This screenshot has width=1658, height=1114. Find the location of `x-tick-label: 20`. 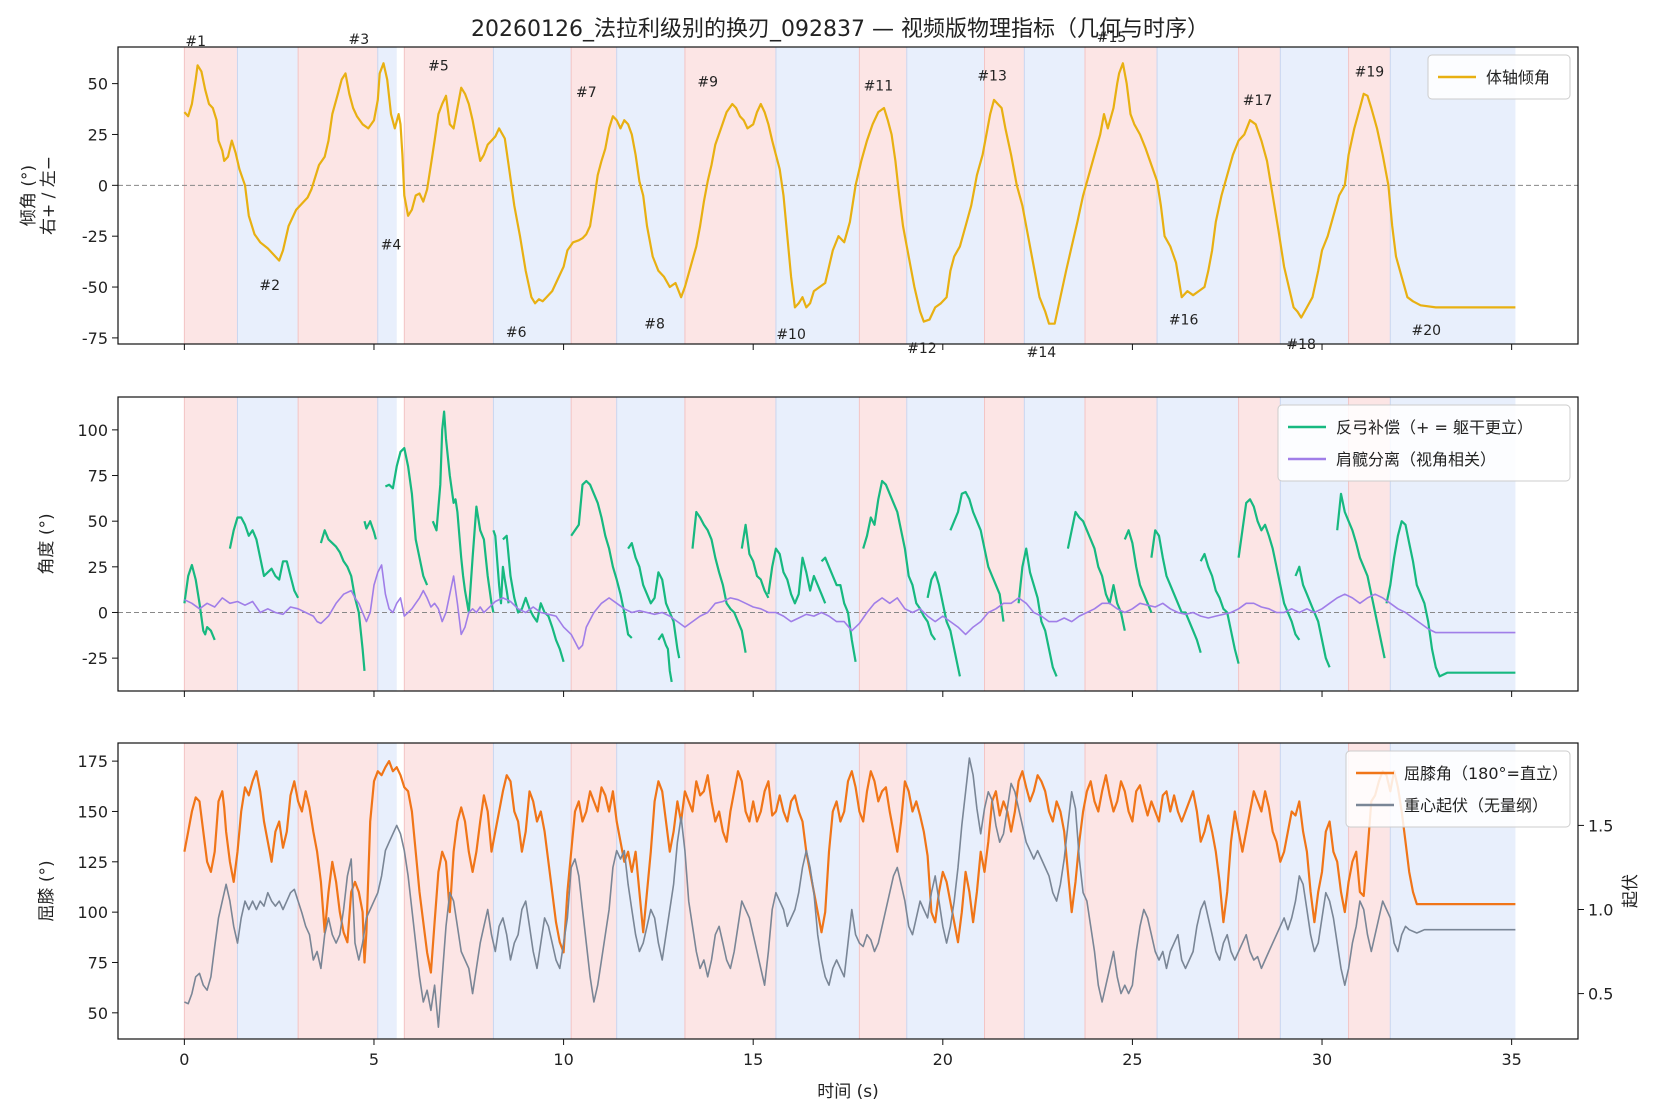

x-tick-label: 20 is located at coordinates (943, 1059).